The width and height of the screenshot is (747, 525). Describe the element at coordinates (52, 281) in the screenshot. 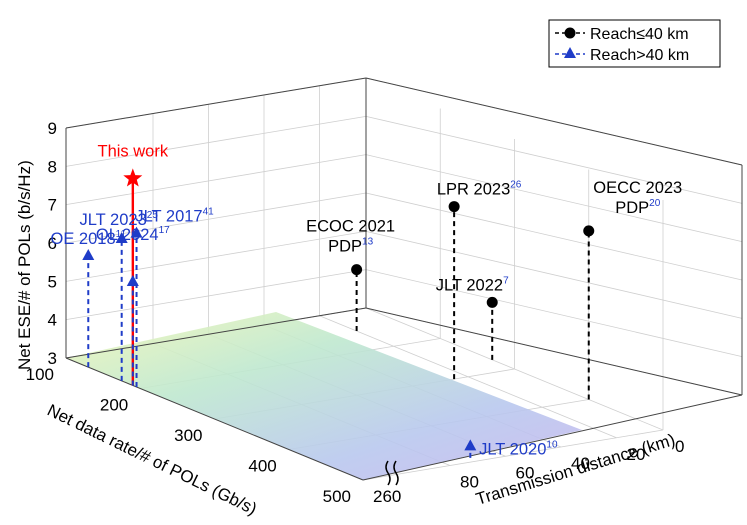

I see `z-tick-label: 5` at that location.